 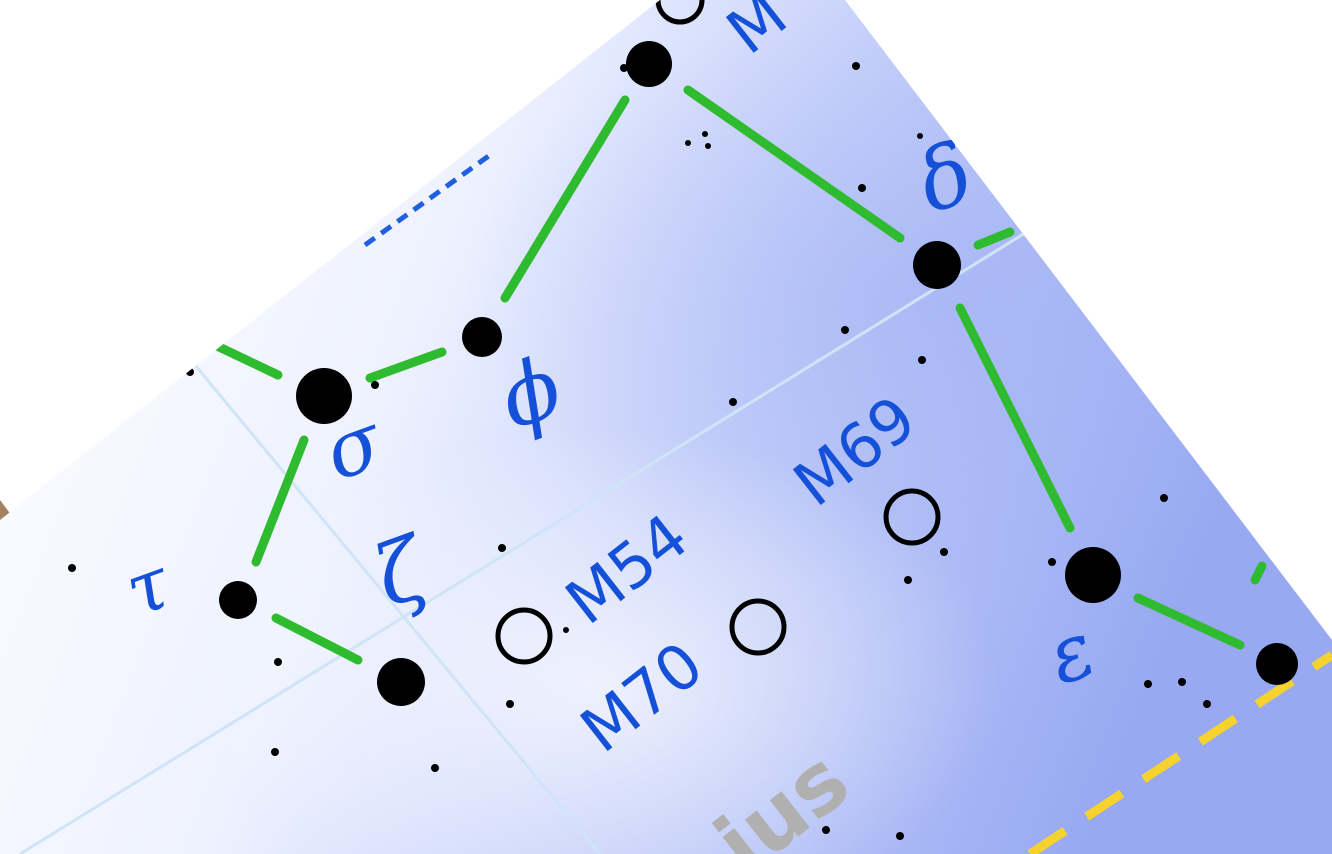 What do you see at coordinates (1277, 664) in the screenshot?
I see `star-lambda` at bounding box center [1277, 664].